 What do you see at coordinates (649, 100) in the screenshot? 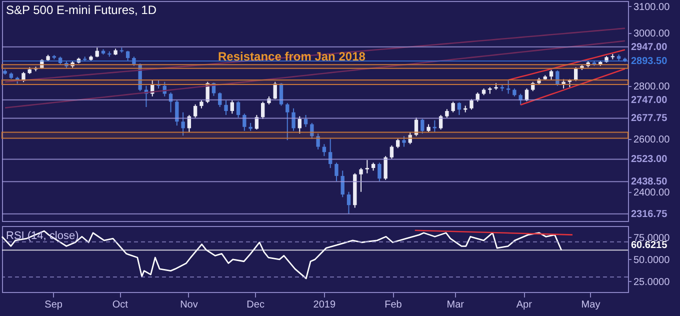
I see `ref-line-label: 2747.00` at bounding box center [649, 100].